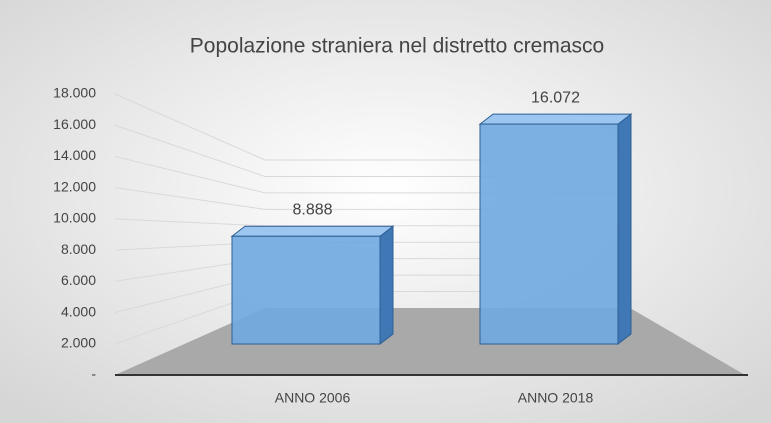 This screenshot has width=771, height=423. Describe the element at coordinates (74, 93) in the screenshot. I see `y-tick-label: 18.000` at that location.